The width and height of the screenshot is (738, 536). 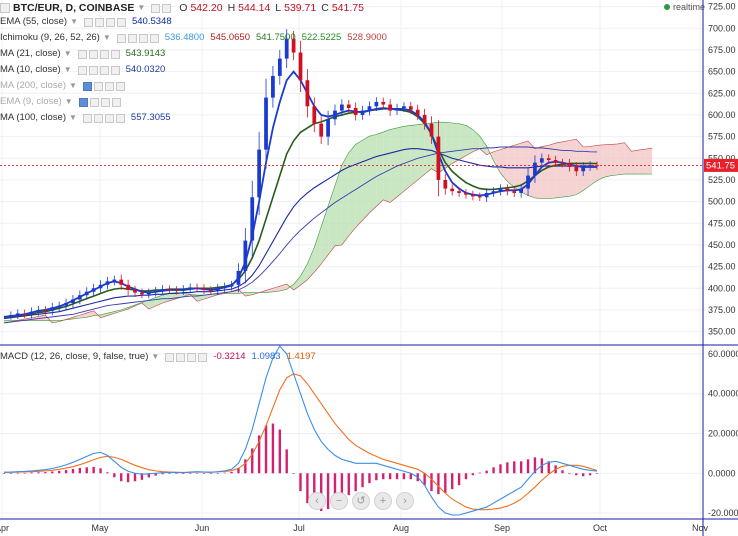 What do you see at coordinates (722, 72) in the screenshot?
I see `price-tick-label: 650.00` at bounding box center [722, 72].